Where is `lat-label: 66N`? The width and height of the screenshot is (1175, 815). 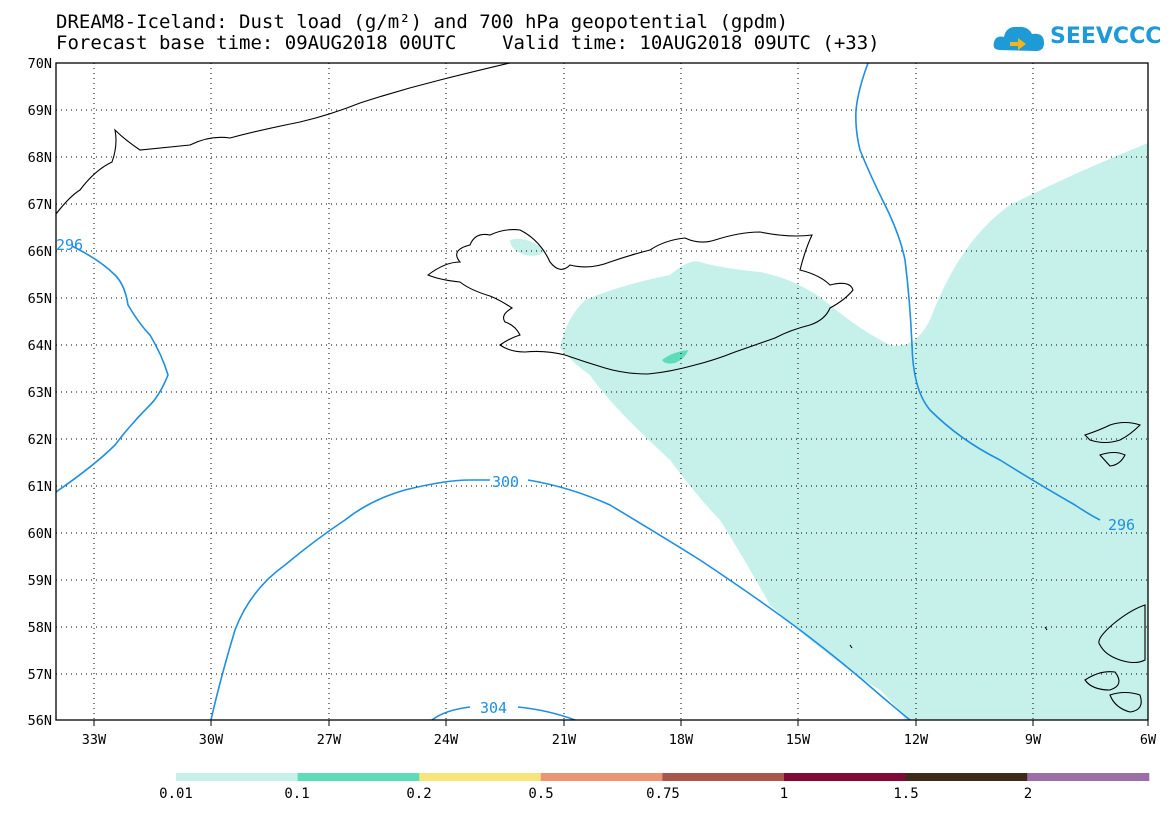 lat-label: 66N is located at coordinates (40, 252).